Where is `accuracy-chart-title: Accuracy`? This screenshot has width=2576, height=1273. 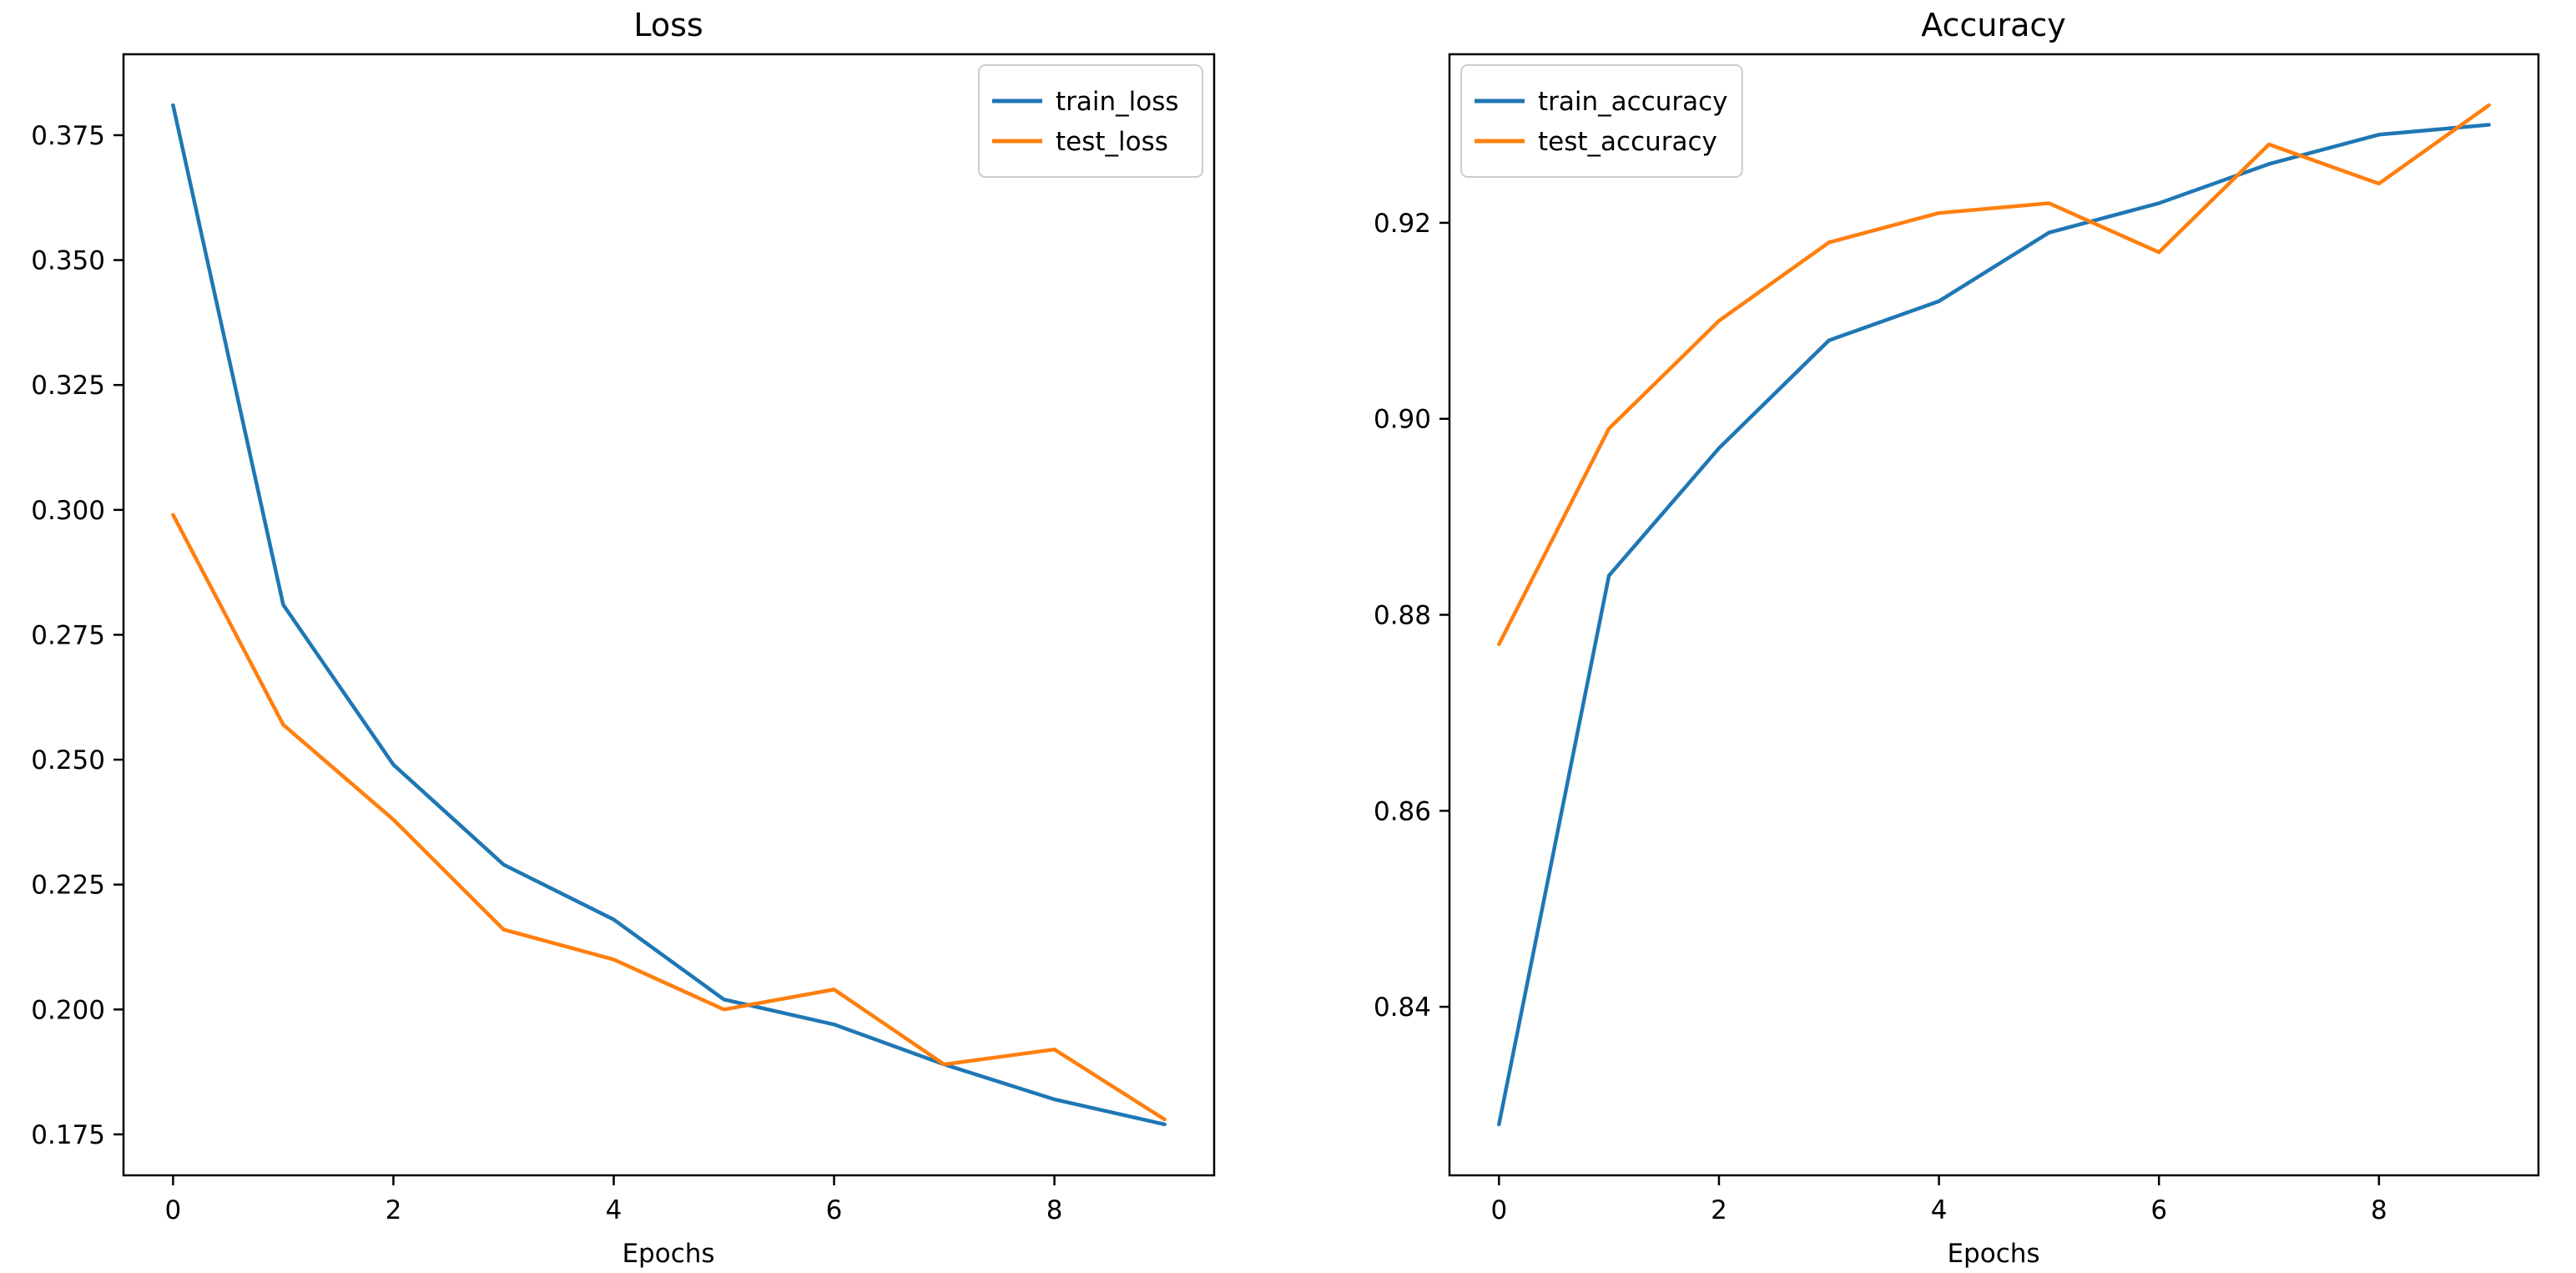 accuracy-chart-title: Accuracy is located at coordinates (1993, 25).